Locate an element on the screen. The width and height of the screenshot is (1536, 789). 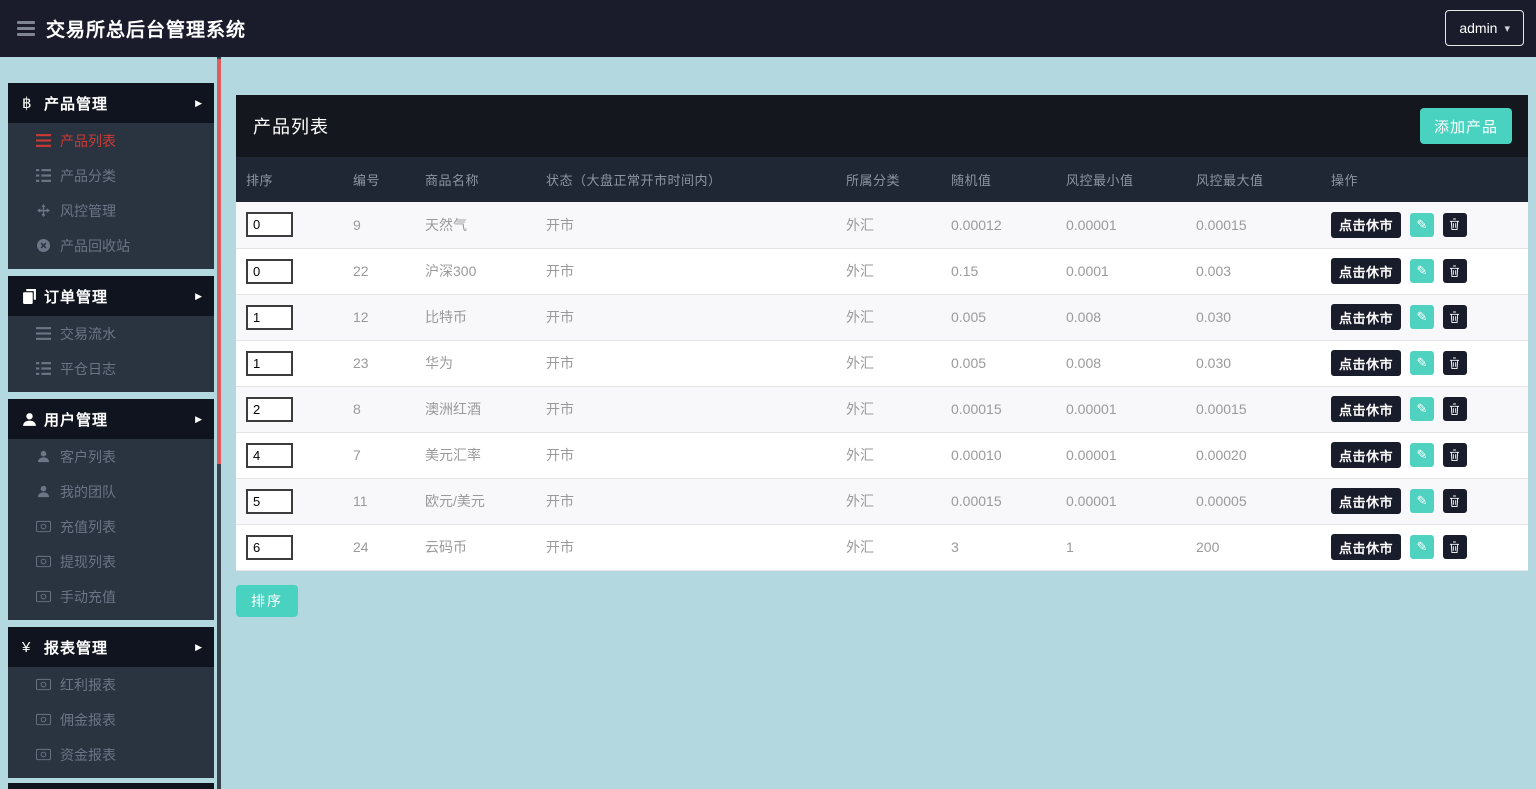
sidebar-section-orders: 订单管理 ▶ 交易流水 平仓日志 is located at coordinates (111, 334).